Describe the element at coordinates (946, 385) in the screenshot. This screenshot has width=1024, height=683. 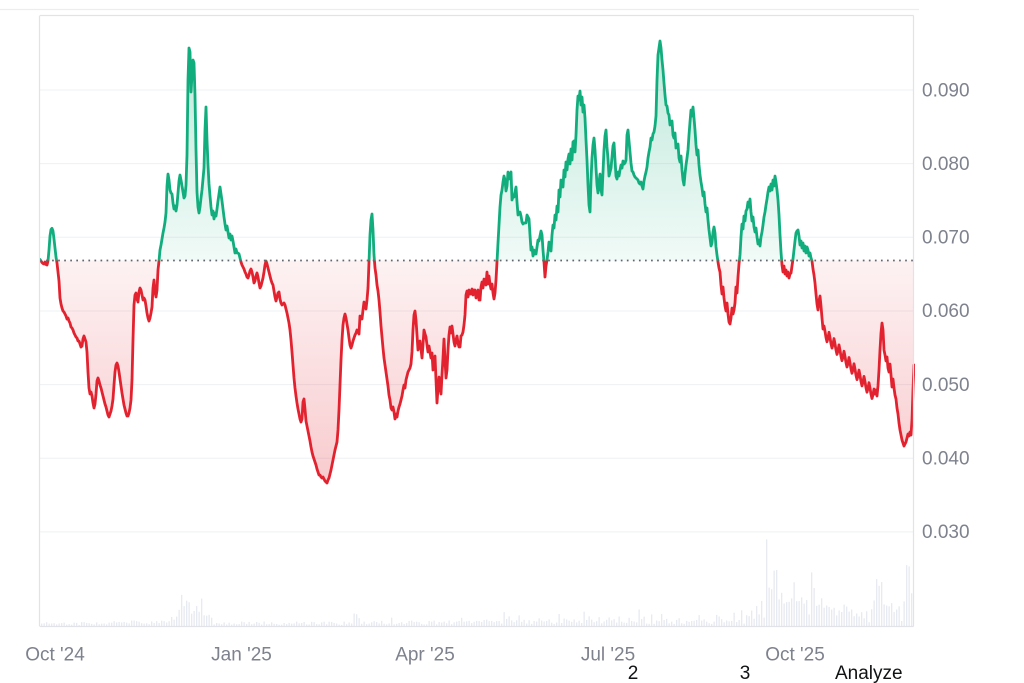
I see `svg-text: 0.050` at that location.